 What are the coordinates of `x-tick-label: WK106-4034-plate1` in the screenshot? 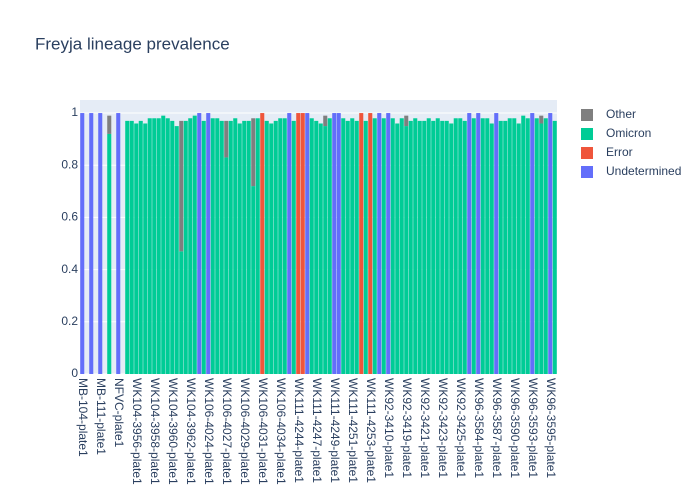 It's located at (281, 431).